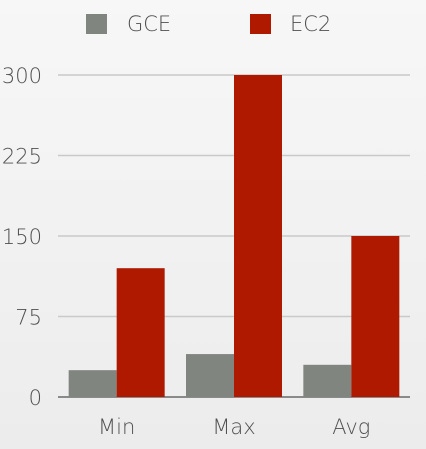 This screenshot has height=449, width=426. I want to click on legend-label-ec2: EC2, so click(310, 24).